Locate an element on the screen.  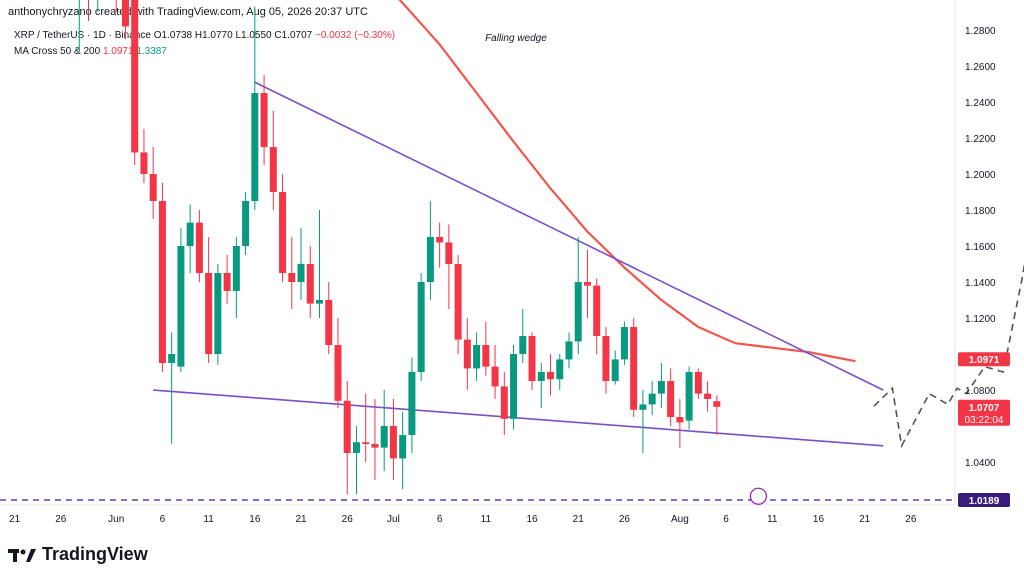
time-tick-label: Jun is located at coordinates (116, 519).